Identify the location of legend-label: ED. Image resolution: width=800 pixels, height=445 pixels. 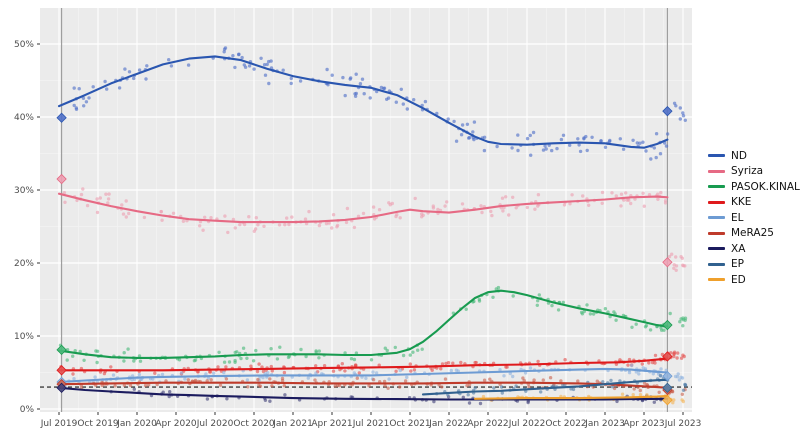
(738, 279).